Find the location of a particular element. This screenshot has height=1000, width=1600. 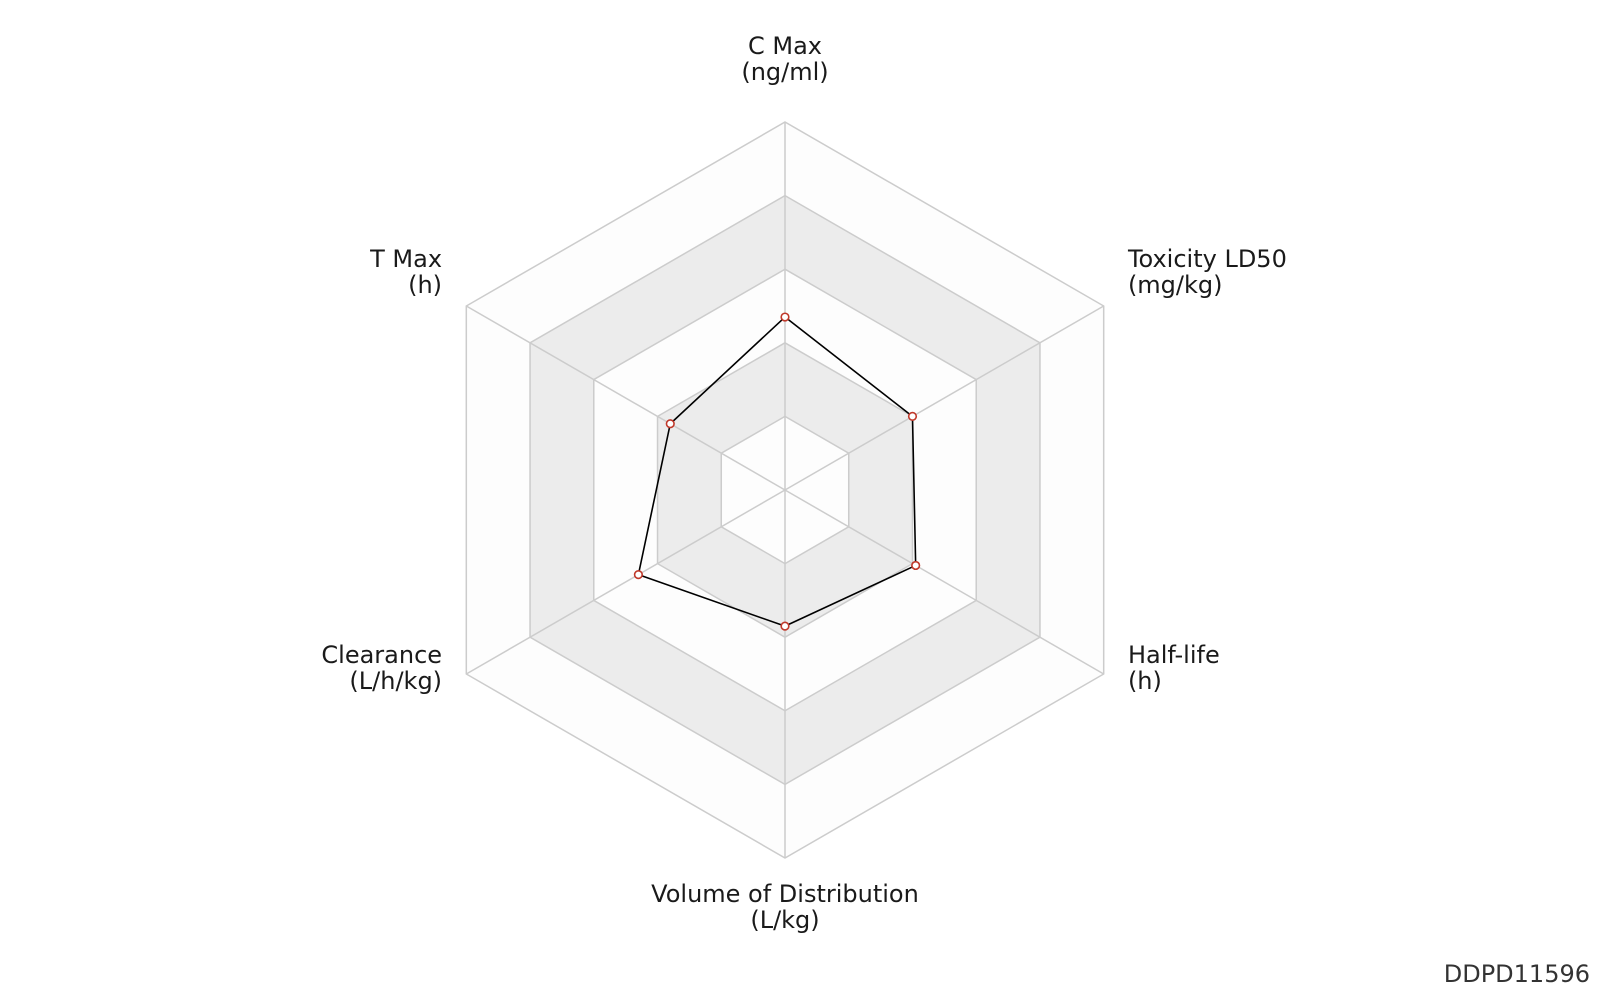

axis-label-name-2: Half-life is located at coordinates (1174, 655).